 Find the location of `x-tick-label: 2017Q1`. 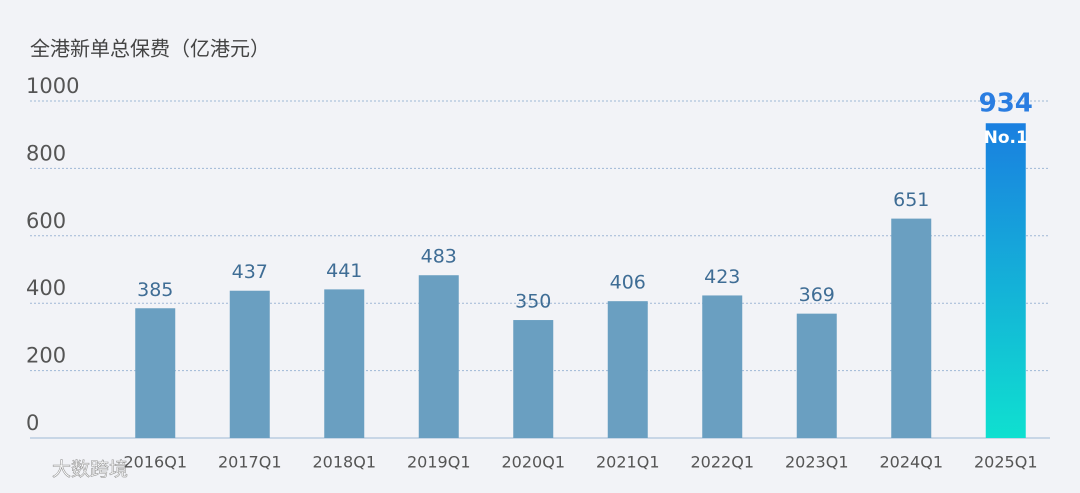

x-tick-label: 2017Q1 is located at coordinates (250, 462).